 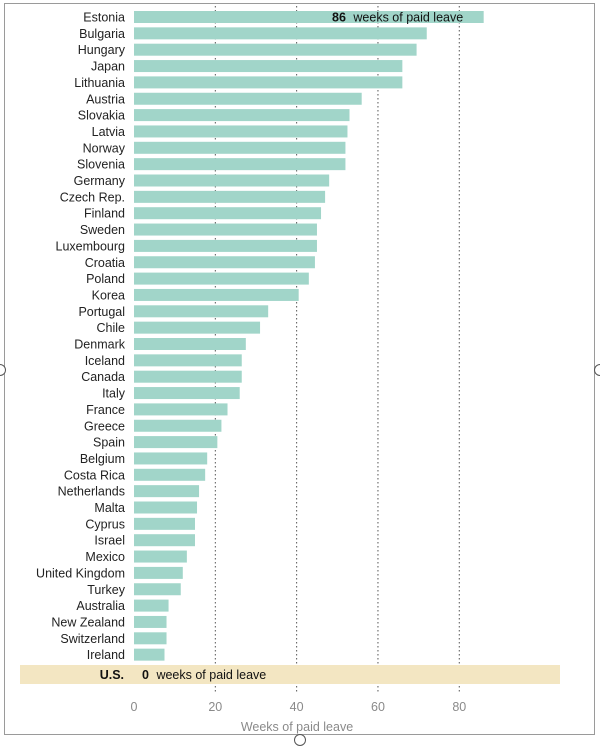 What do you see at coordinates (210, 675) in the screenshot?
I see `us-annotation-suffix: weeks of paid leave` at bounding box center [210, 675].